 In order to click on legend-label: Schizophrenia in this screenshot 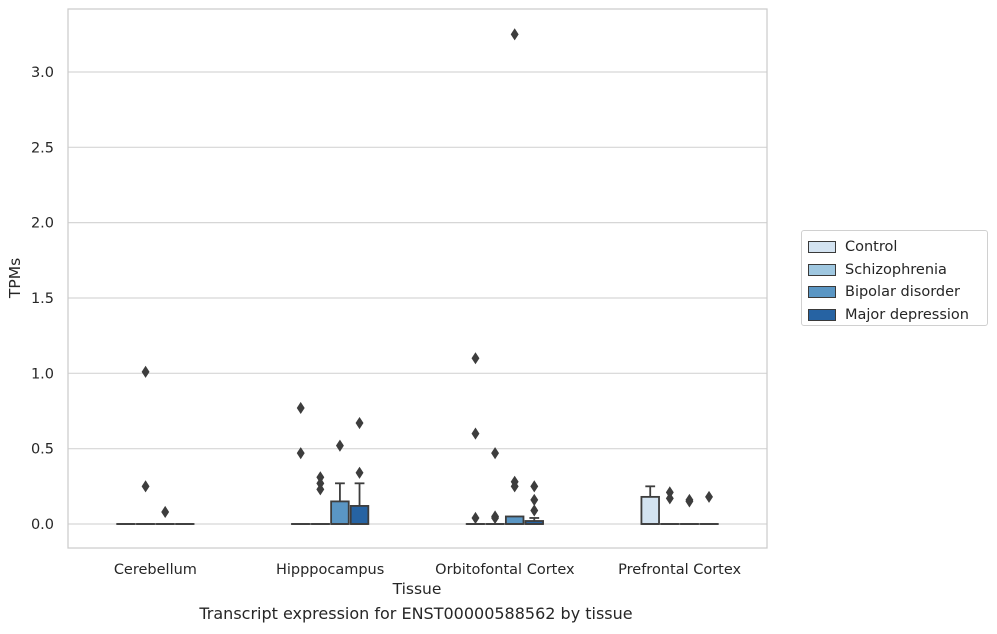, I will do `click(896, 269)`.